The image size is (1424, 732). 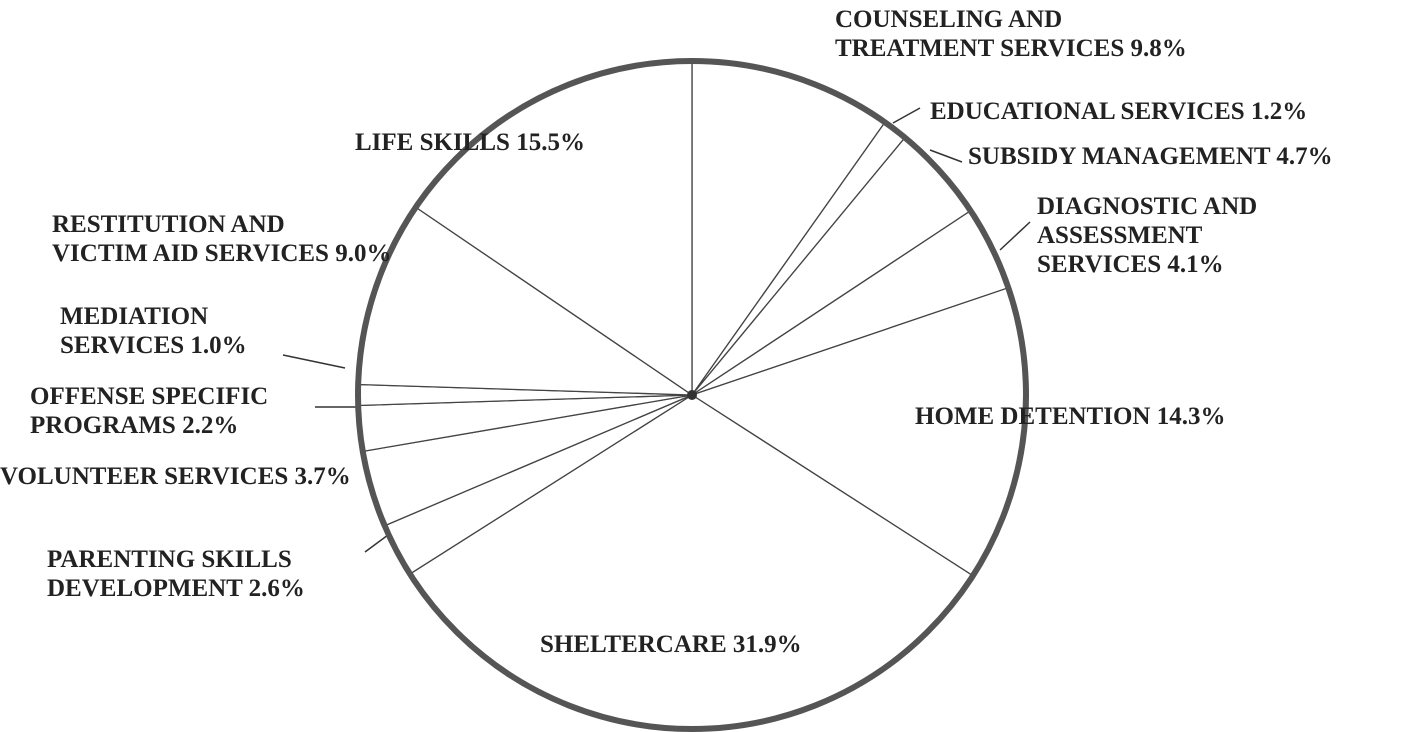 What do you see at coordinates (363, 253) in the screenshot?
I see `value-label: 9.0%` at bounding box center [363, 253].